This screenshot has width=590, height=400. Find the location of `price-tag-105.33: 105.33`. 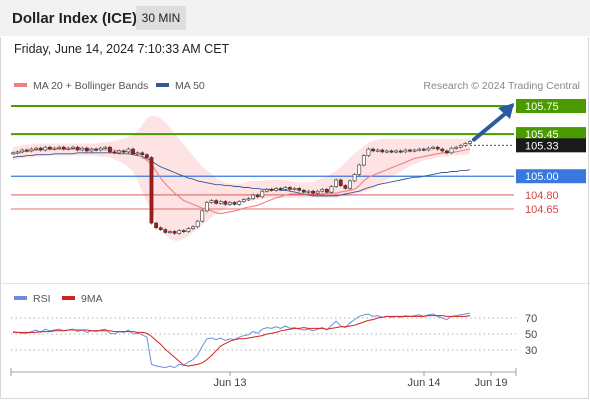

price-tag-105.33: 105.33 is located at coordinates (542, 146).